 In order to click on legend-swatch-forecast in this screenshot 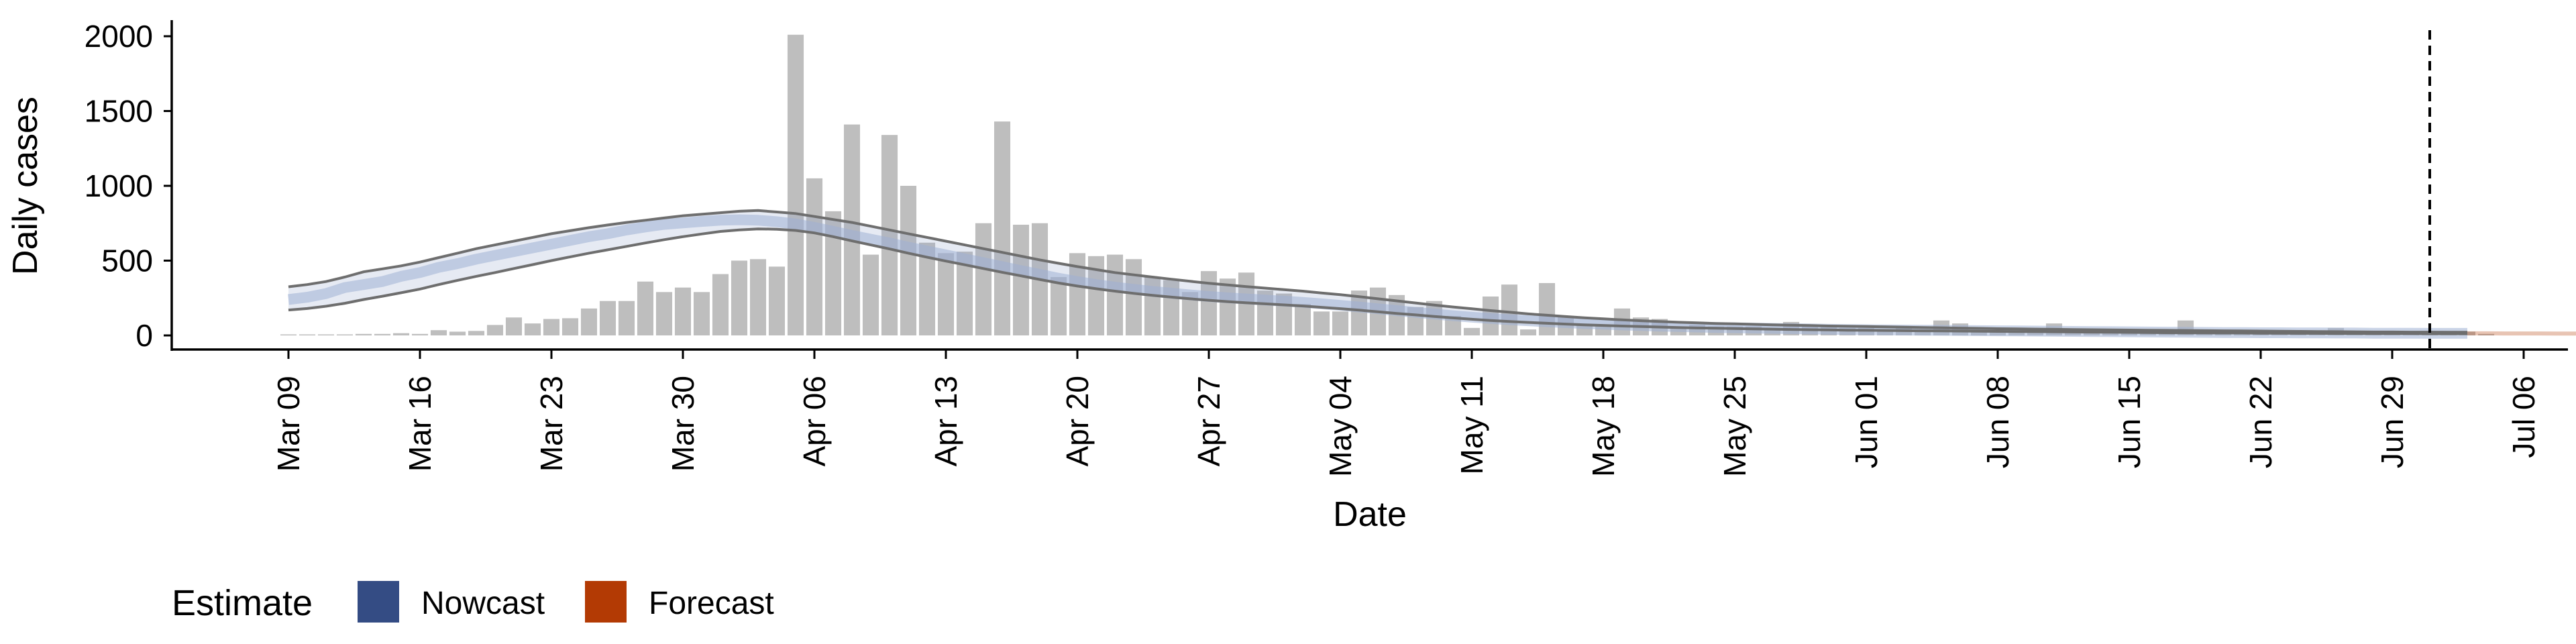, I will do `click(606, 602)`.